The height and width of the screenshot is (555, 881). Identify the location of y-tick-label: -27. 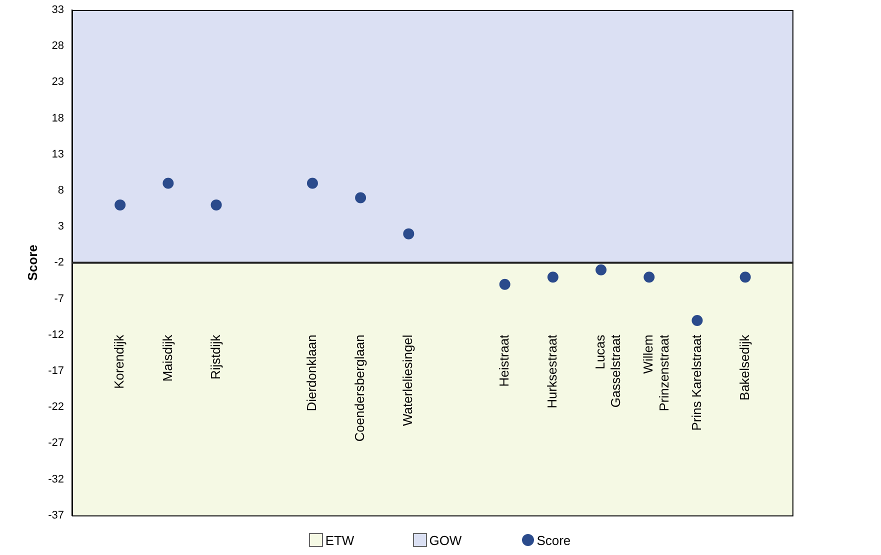
(56, 443).